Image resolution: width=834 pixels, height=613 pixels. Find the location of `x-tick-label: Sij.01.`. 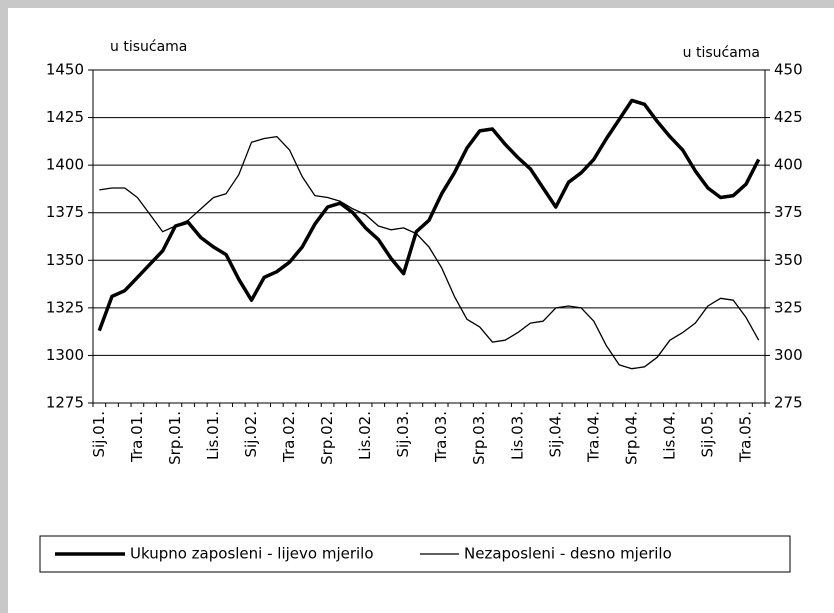

x-tick-label: Sij.01. is located at coordinates (99, 434).